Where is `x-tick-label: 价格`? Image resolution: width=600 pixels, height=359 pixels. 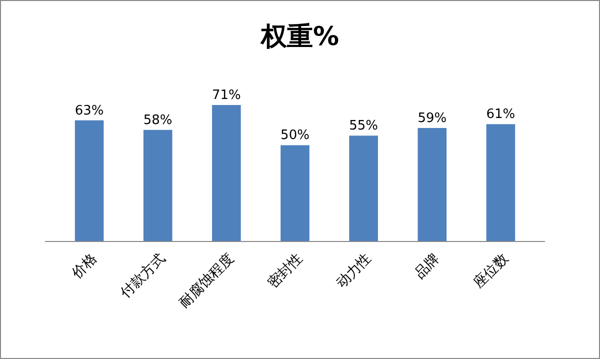 x-tick-label: 价格 is located at coordinates (84, 266).